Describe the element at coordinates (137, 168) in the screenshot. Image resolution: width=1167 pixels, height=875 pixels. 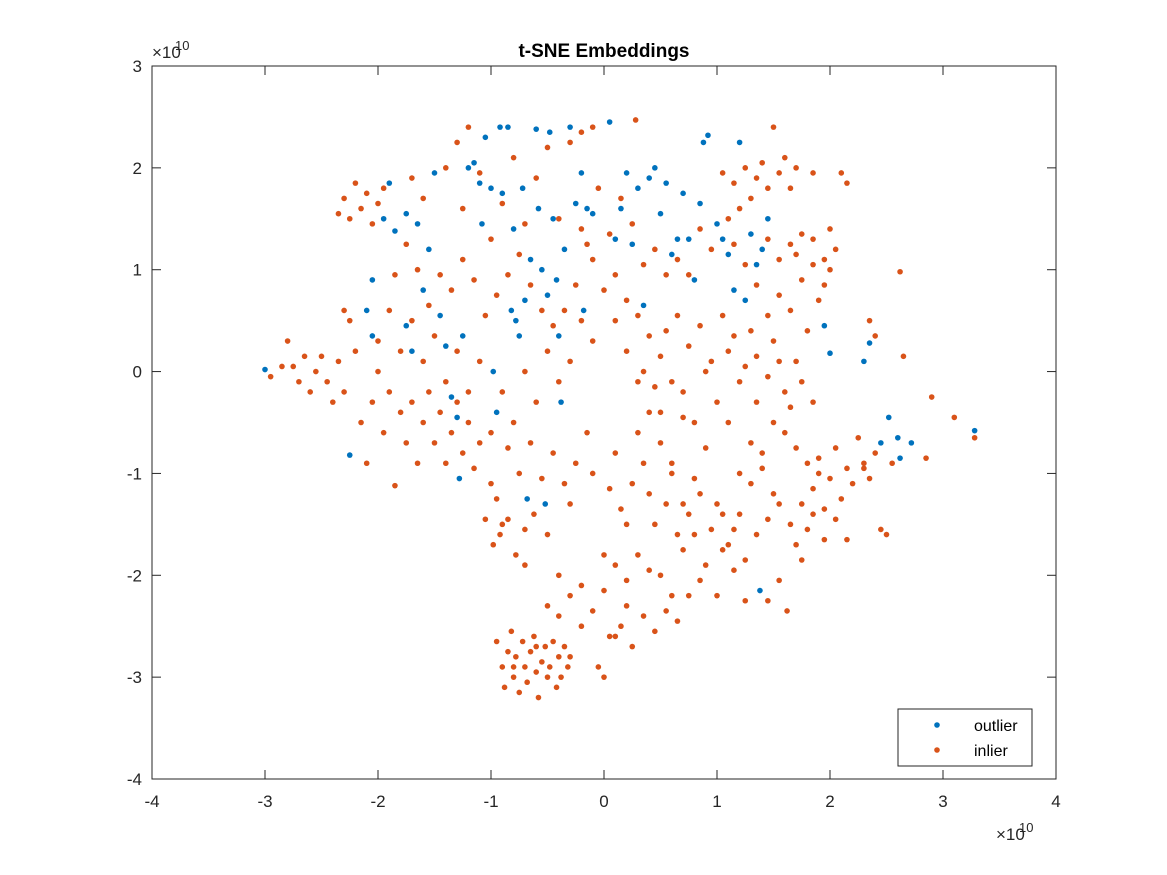
I see `y-tick-label: 2` at that location.